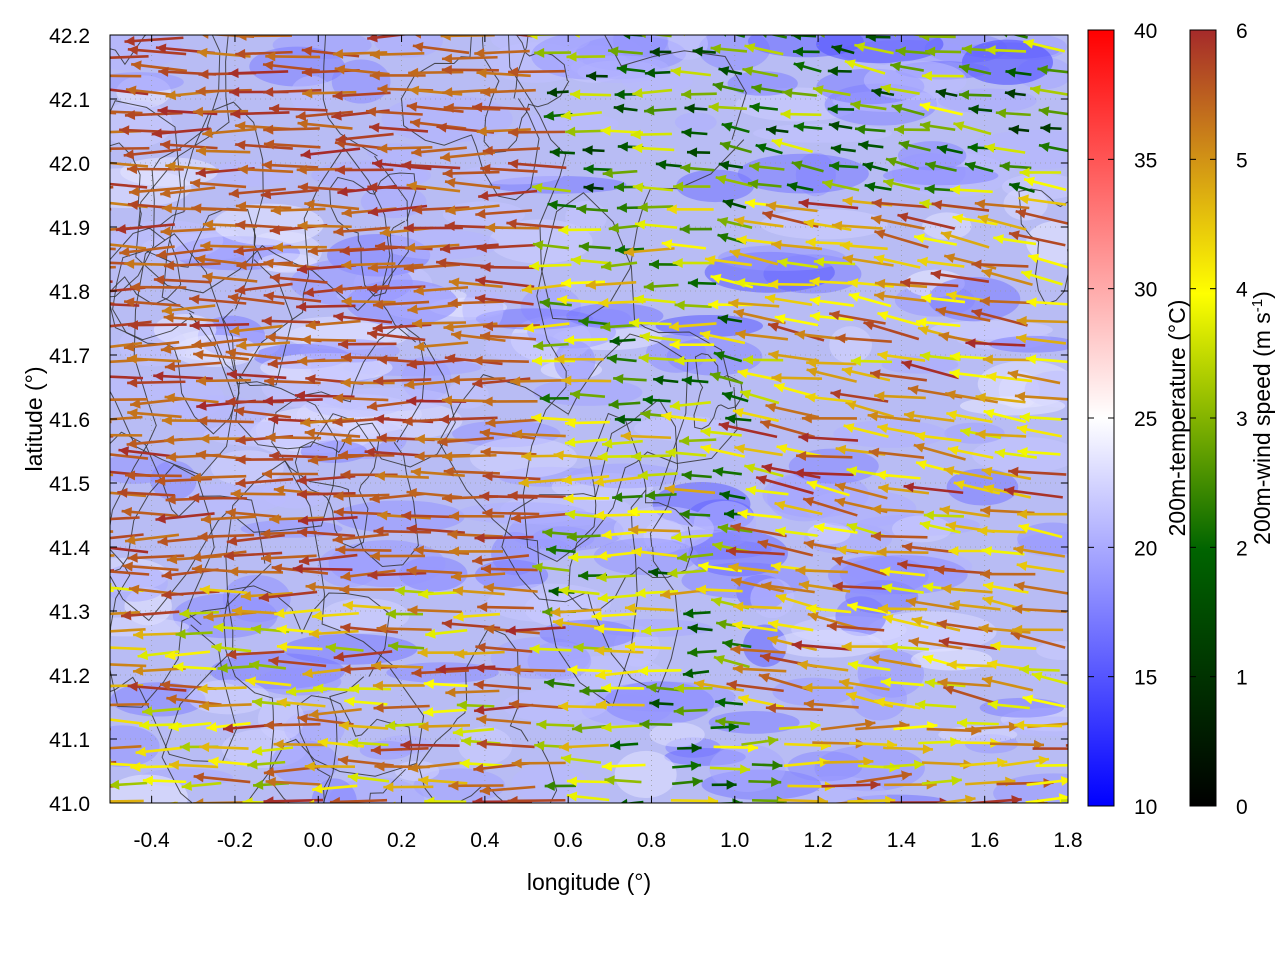  Describe the element at coordinates (1145, 160) in the screenshot. I see `colorbar-tick-label: 35` at that location.